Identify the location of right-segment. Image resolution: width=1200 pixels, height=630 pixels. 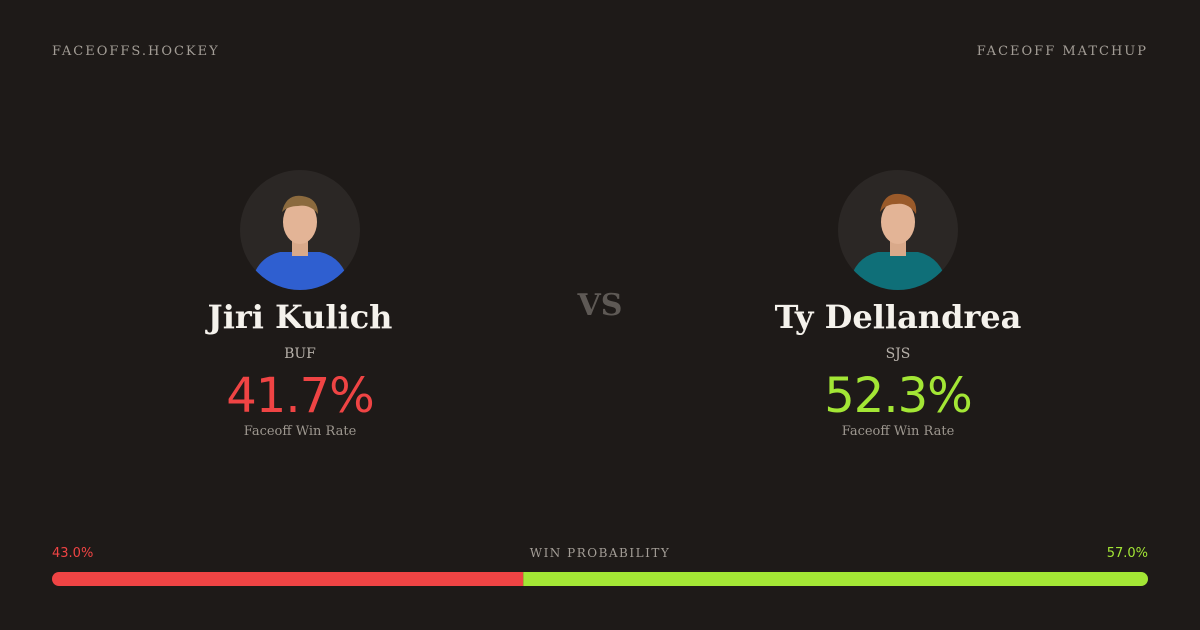
(835, 579).